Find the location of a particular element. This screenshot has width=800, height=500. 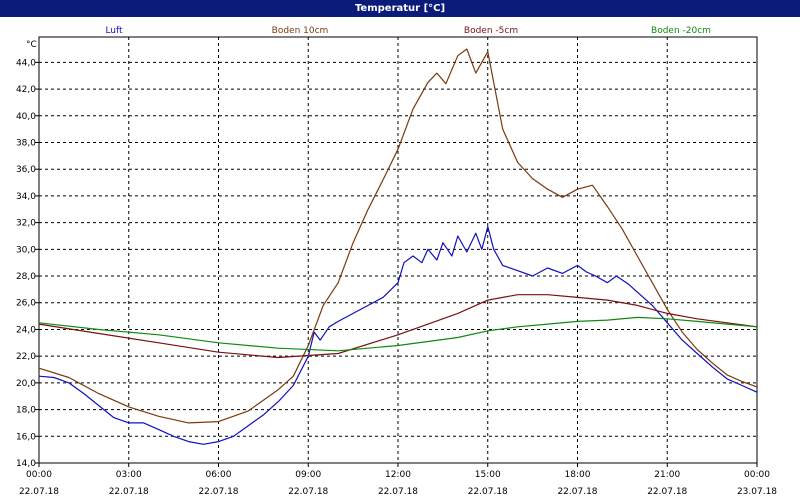

y-tick-label: 42,0 is located at coordinates (26, 90).